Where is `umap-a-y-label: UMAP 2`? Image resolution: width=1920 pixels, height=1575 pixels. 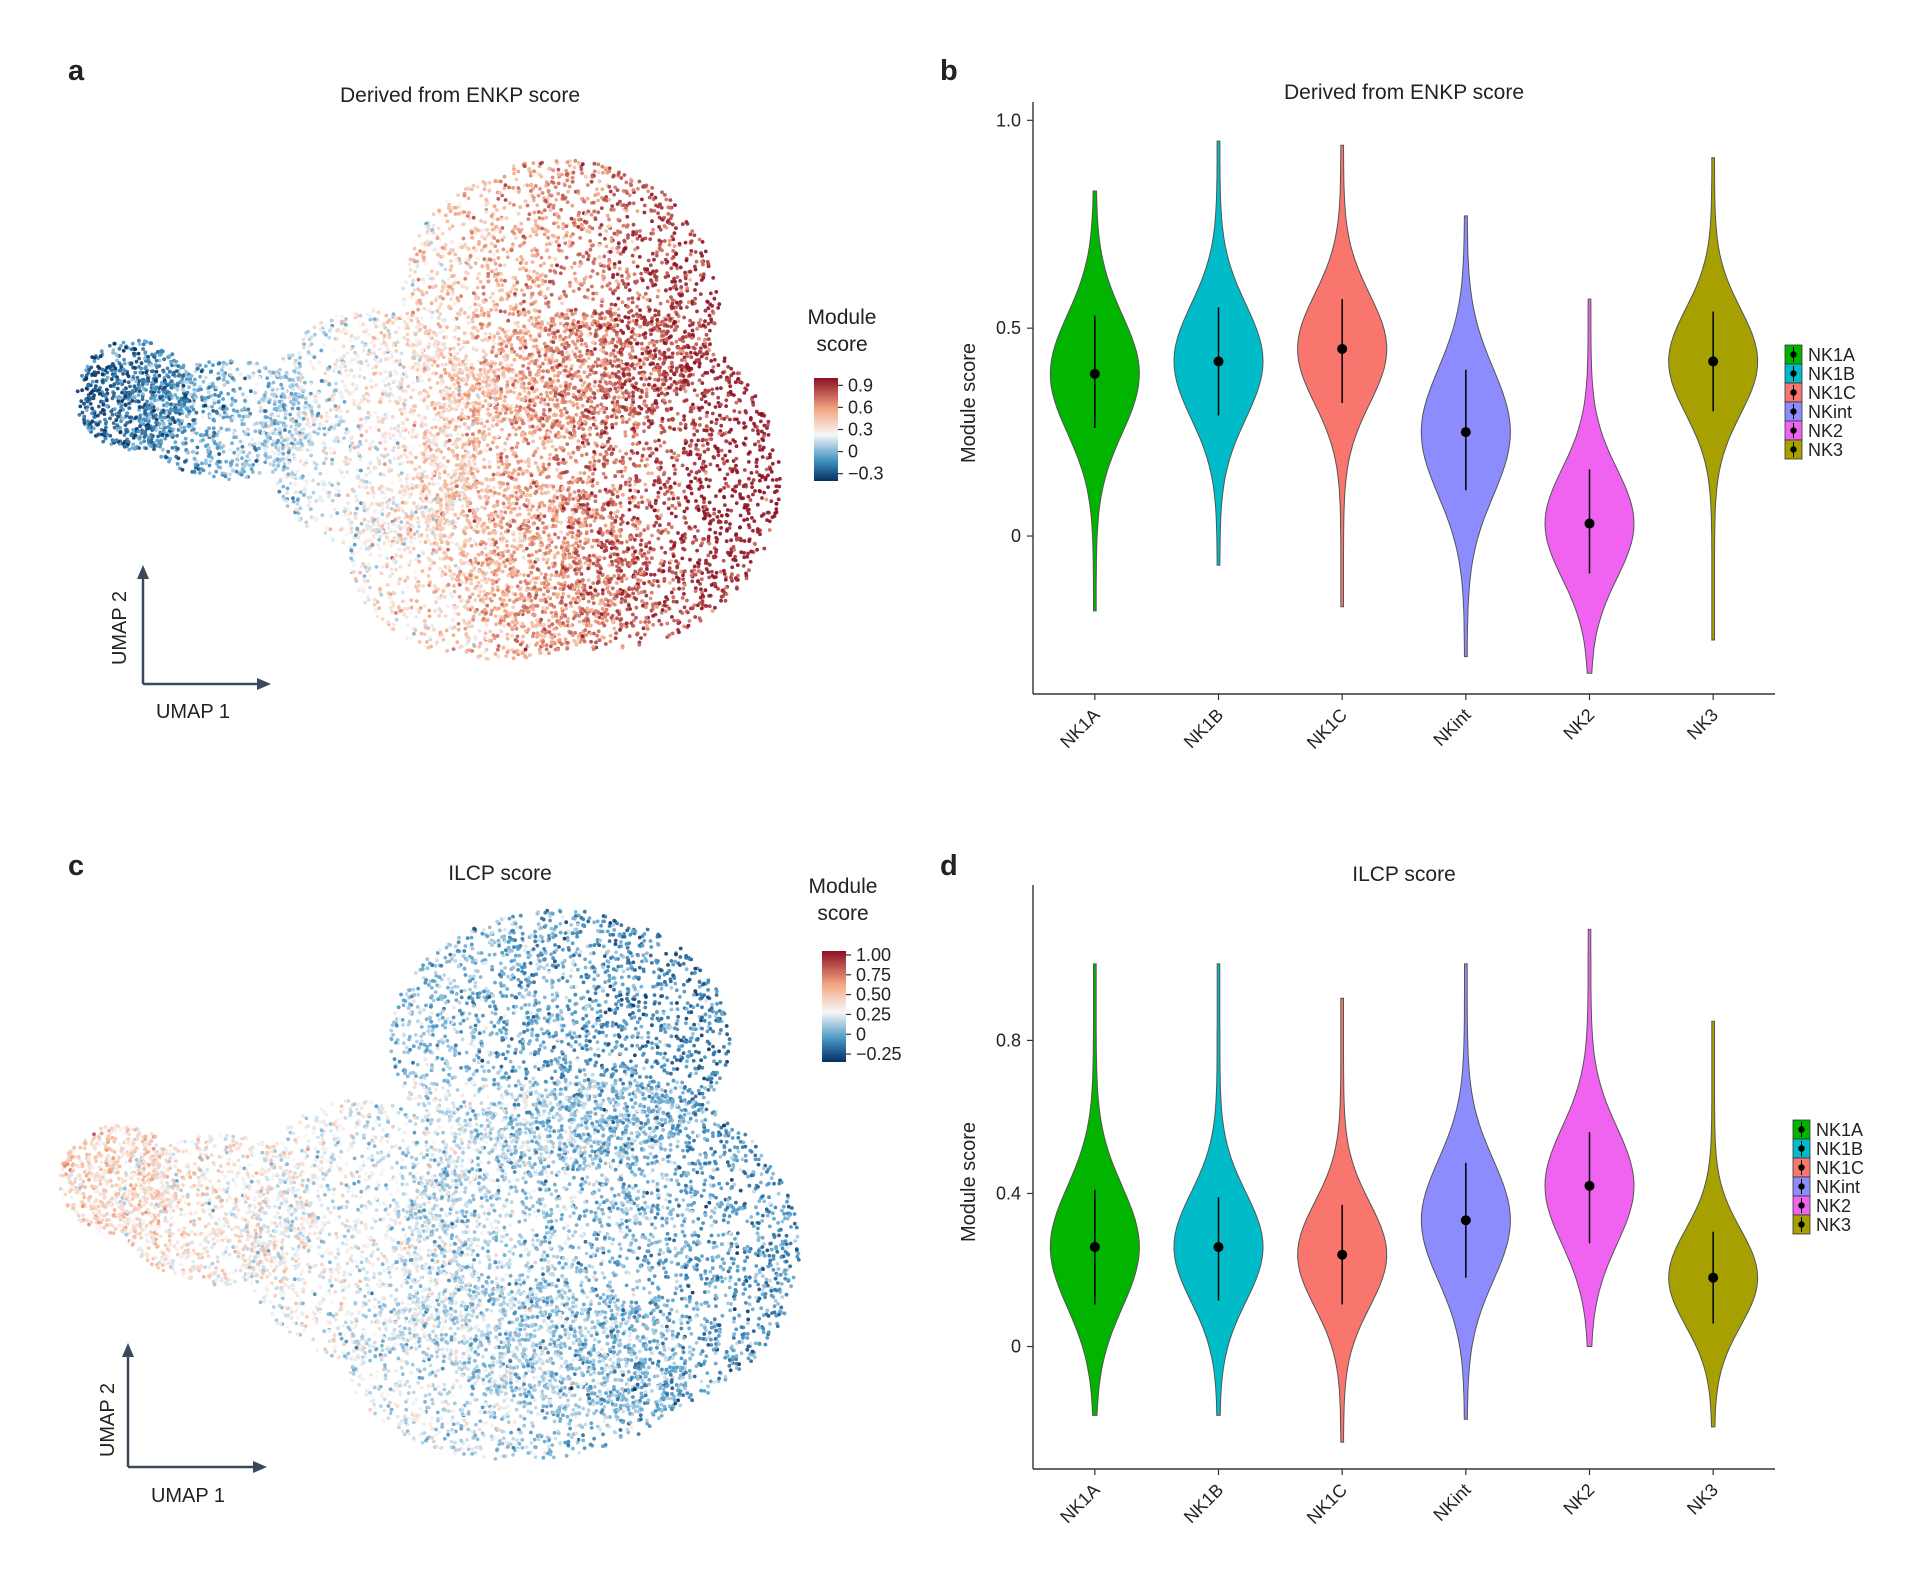 umap-a-y-label: UMAP 2 is located at coordinates (120, 628).